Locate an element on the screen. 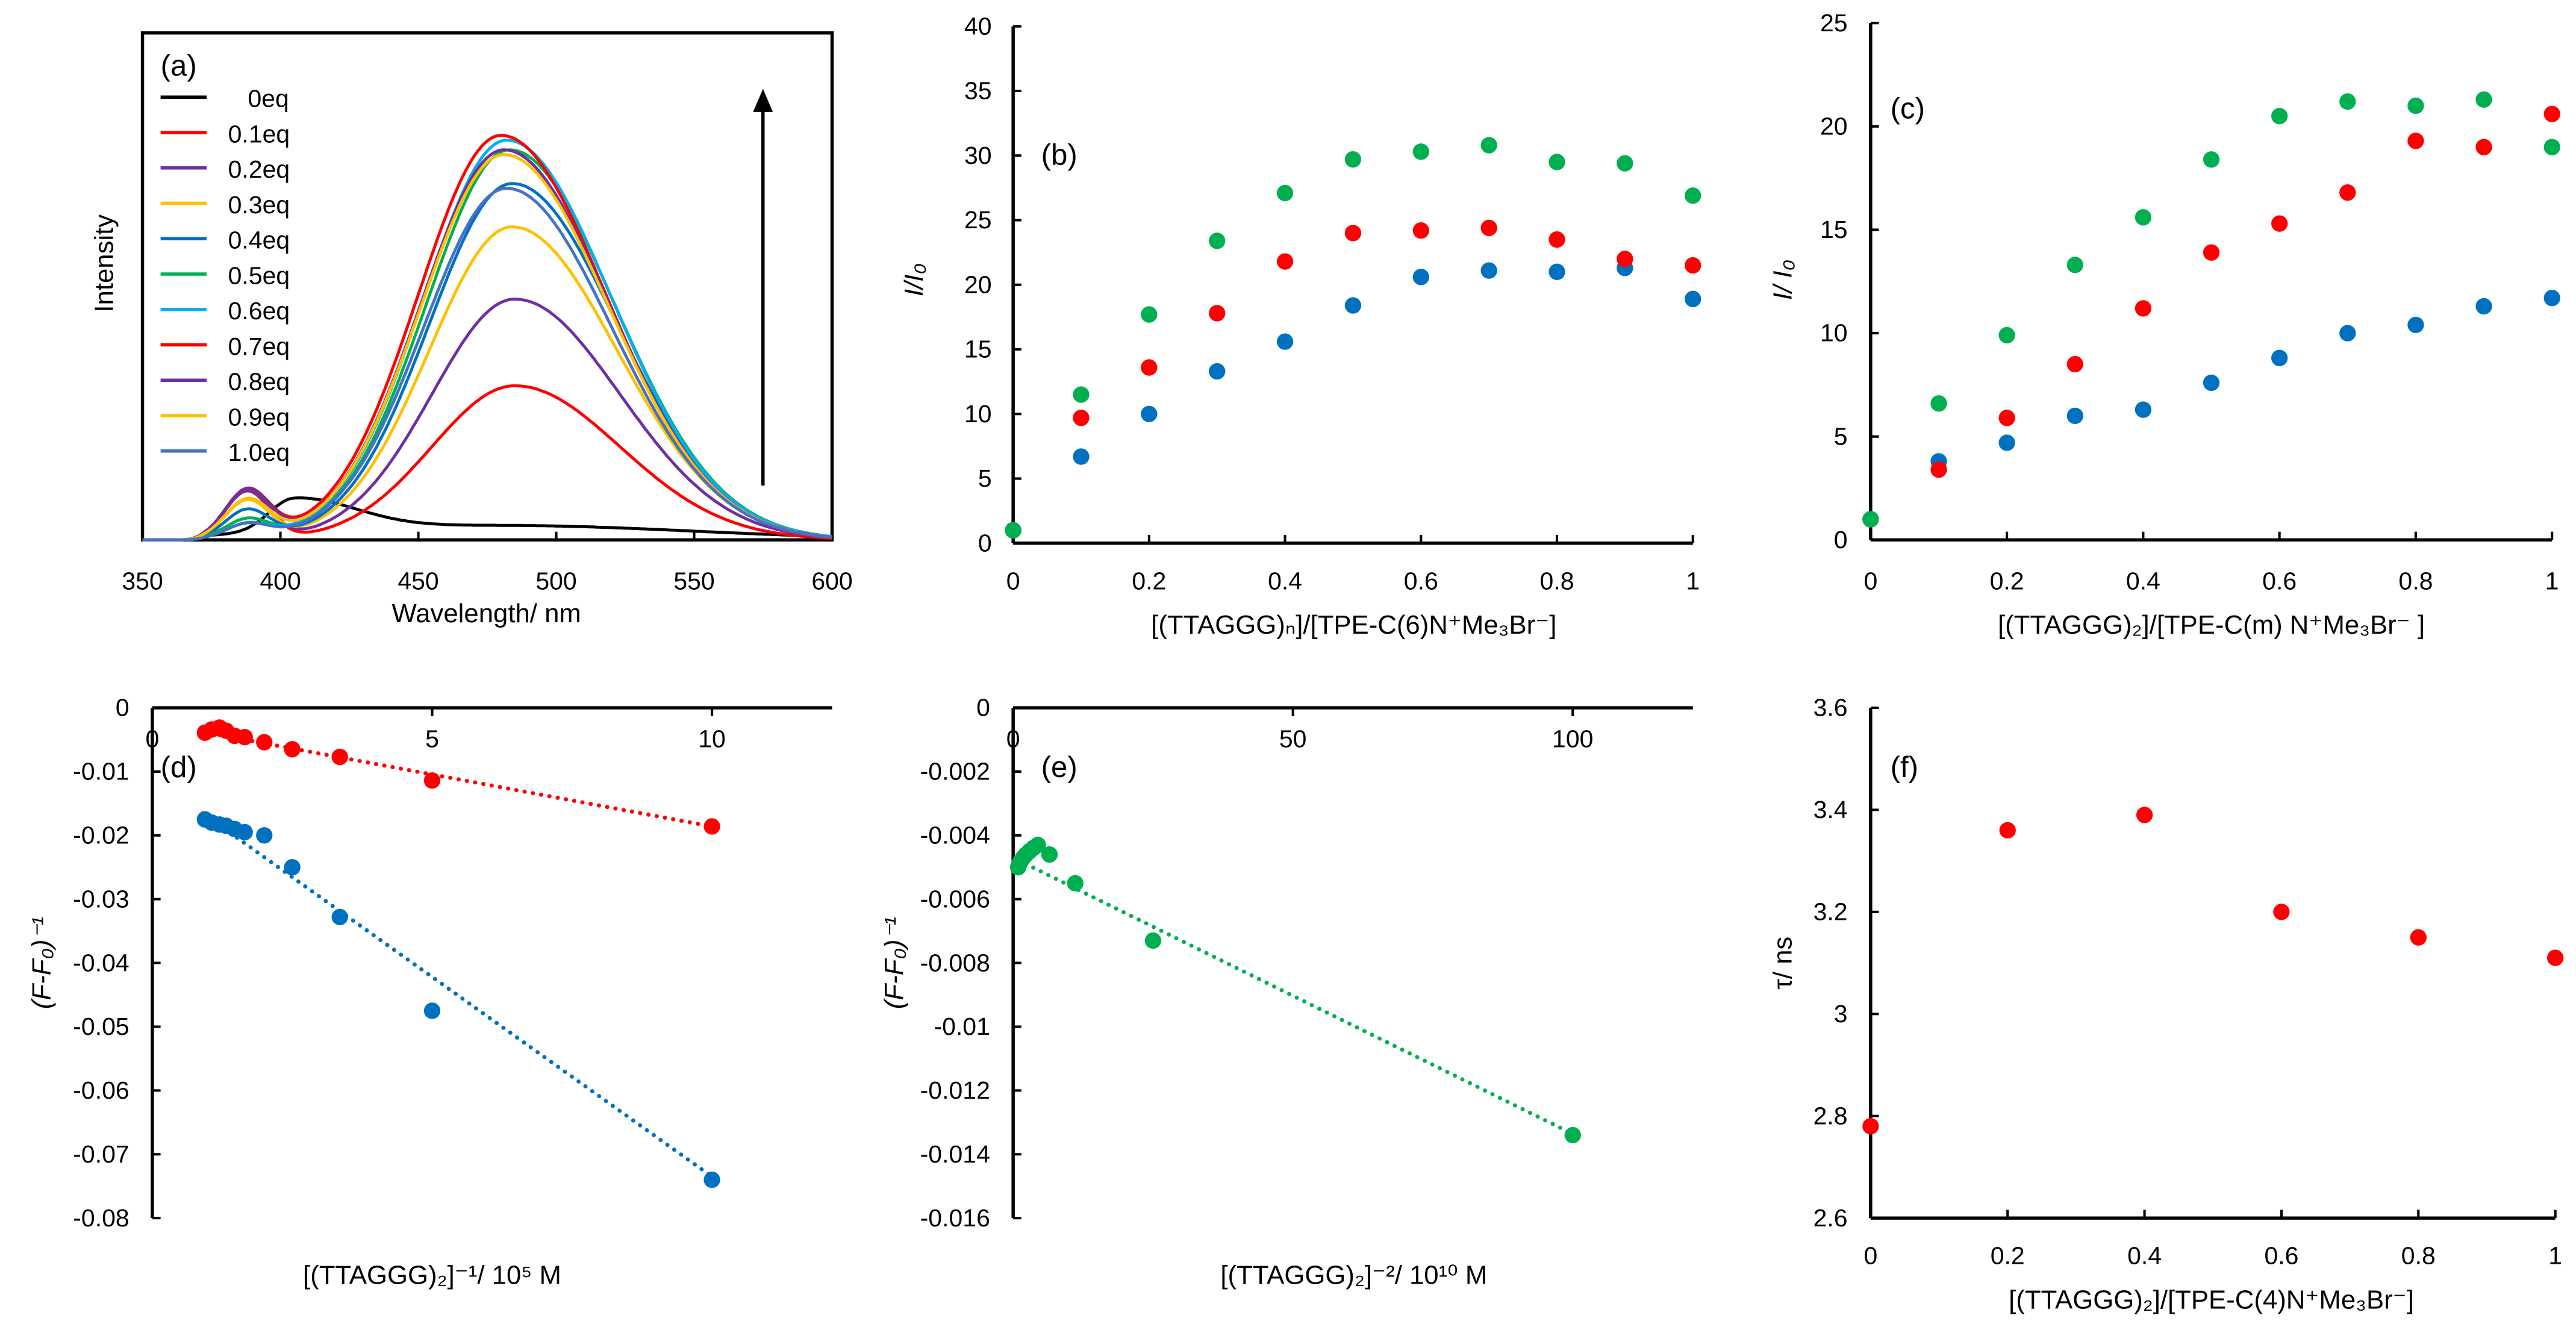  y-tick-label: 3.6 is located at coordinates (1830, 708).